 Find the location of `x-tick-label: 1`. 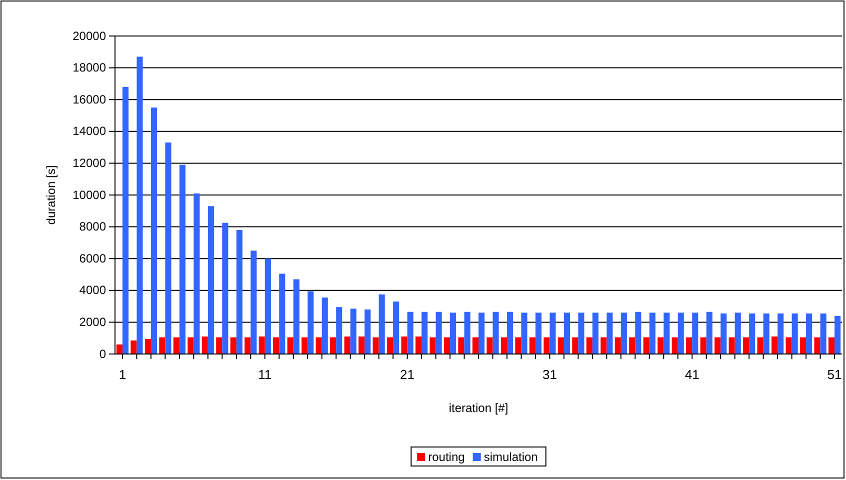

x-tick-label: 1 is located at coordinates (122, 374).